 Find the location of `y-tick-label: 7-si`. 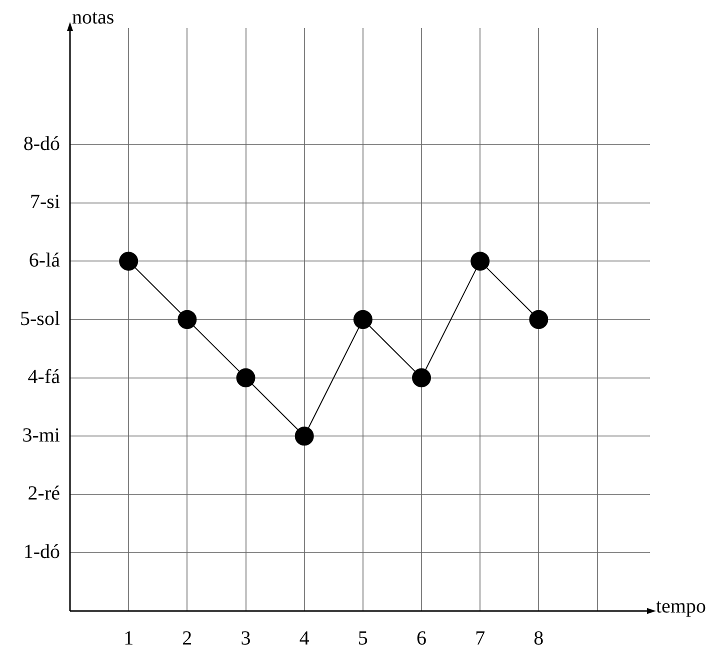

y-tick-label: 7-si is located at coordinates (45, 202).